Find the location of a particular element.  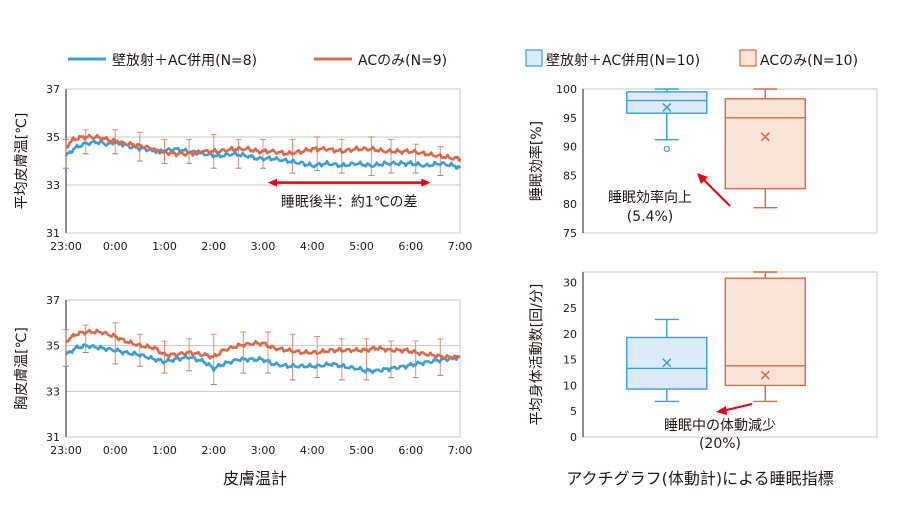

y-axis-label: 胸皮膚温[℃] is located at coordinates (22, 368).